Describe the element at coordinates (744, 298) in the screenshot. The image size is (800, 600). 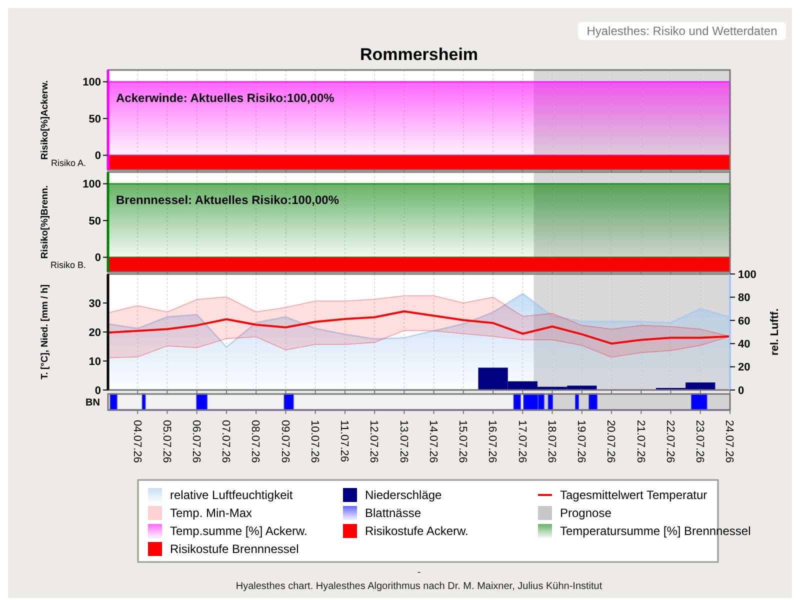
I see `y2-tick-label: 80` at that location.